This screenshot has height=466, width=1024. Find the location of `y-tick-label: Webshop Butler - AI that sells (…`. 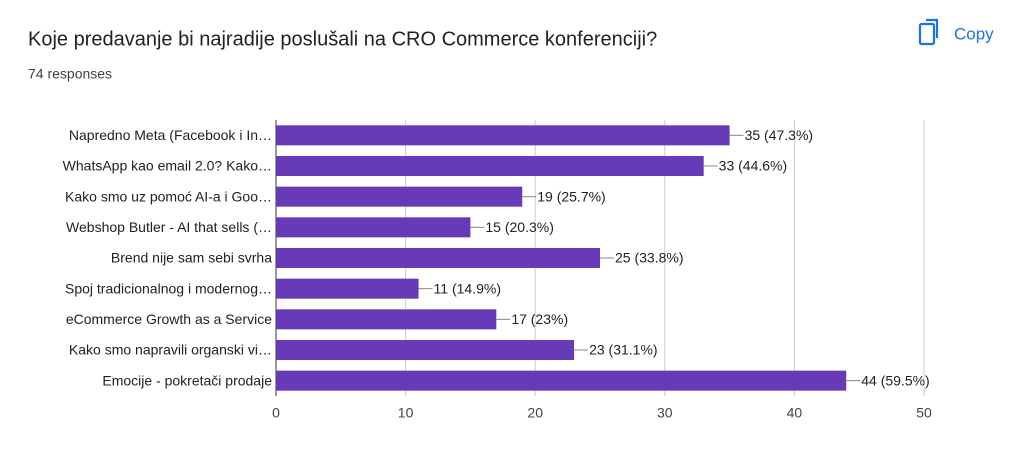

y-tick-label: Webshop Butler - AI that sells (… is located at coordinates (169, 227).